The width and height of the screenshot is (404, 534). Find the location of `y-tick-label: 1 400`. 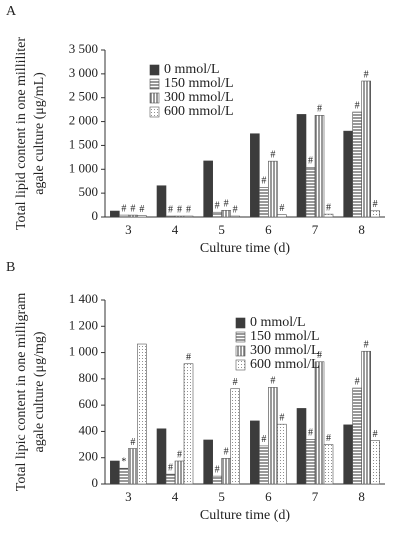

y-tick-label: 1 400 is located at coordinates (83, 298).